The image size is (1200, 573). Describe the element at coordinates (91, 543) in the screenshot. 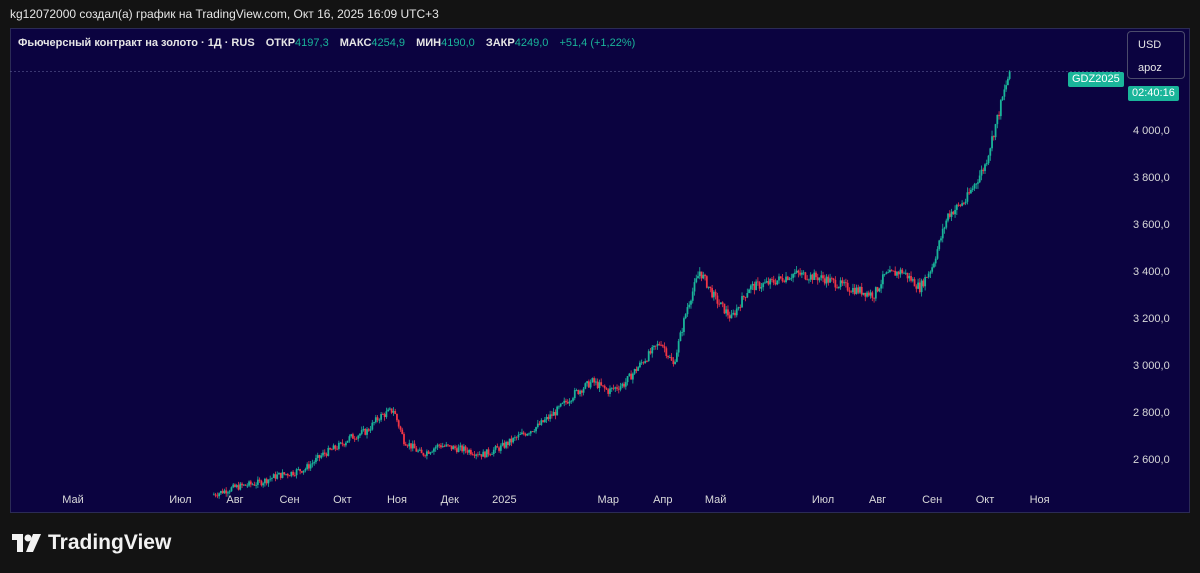

I see `tradingview-logo: TradingView` at that location.